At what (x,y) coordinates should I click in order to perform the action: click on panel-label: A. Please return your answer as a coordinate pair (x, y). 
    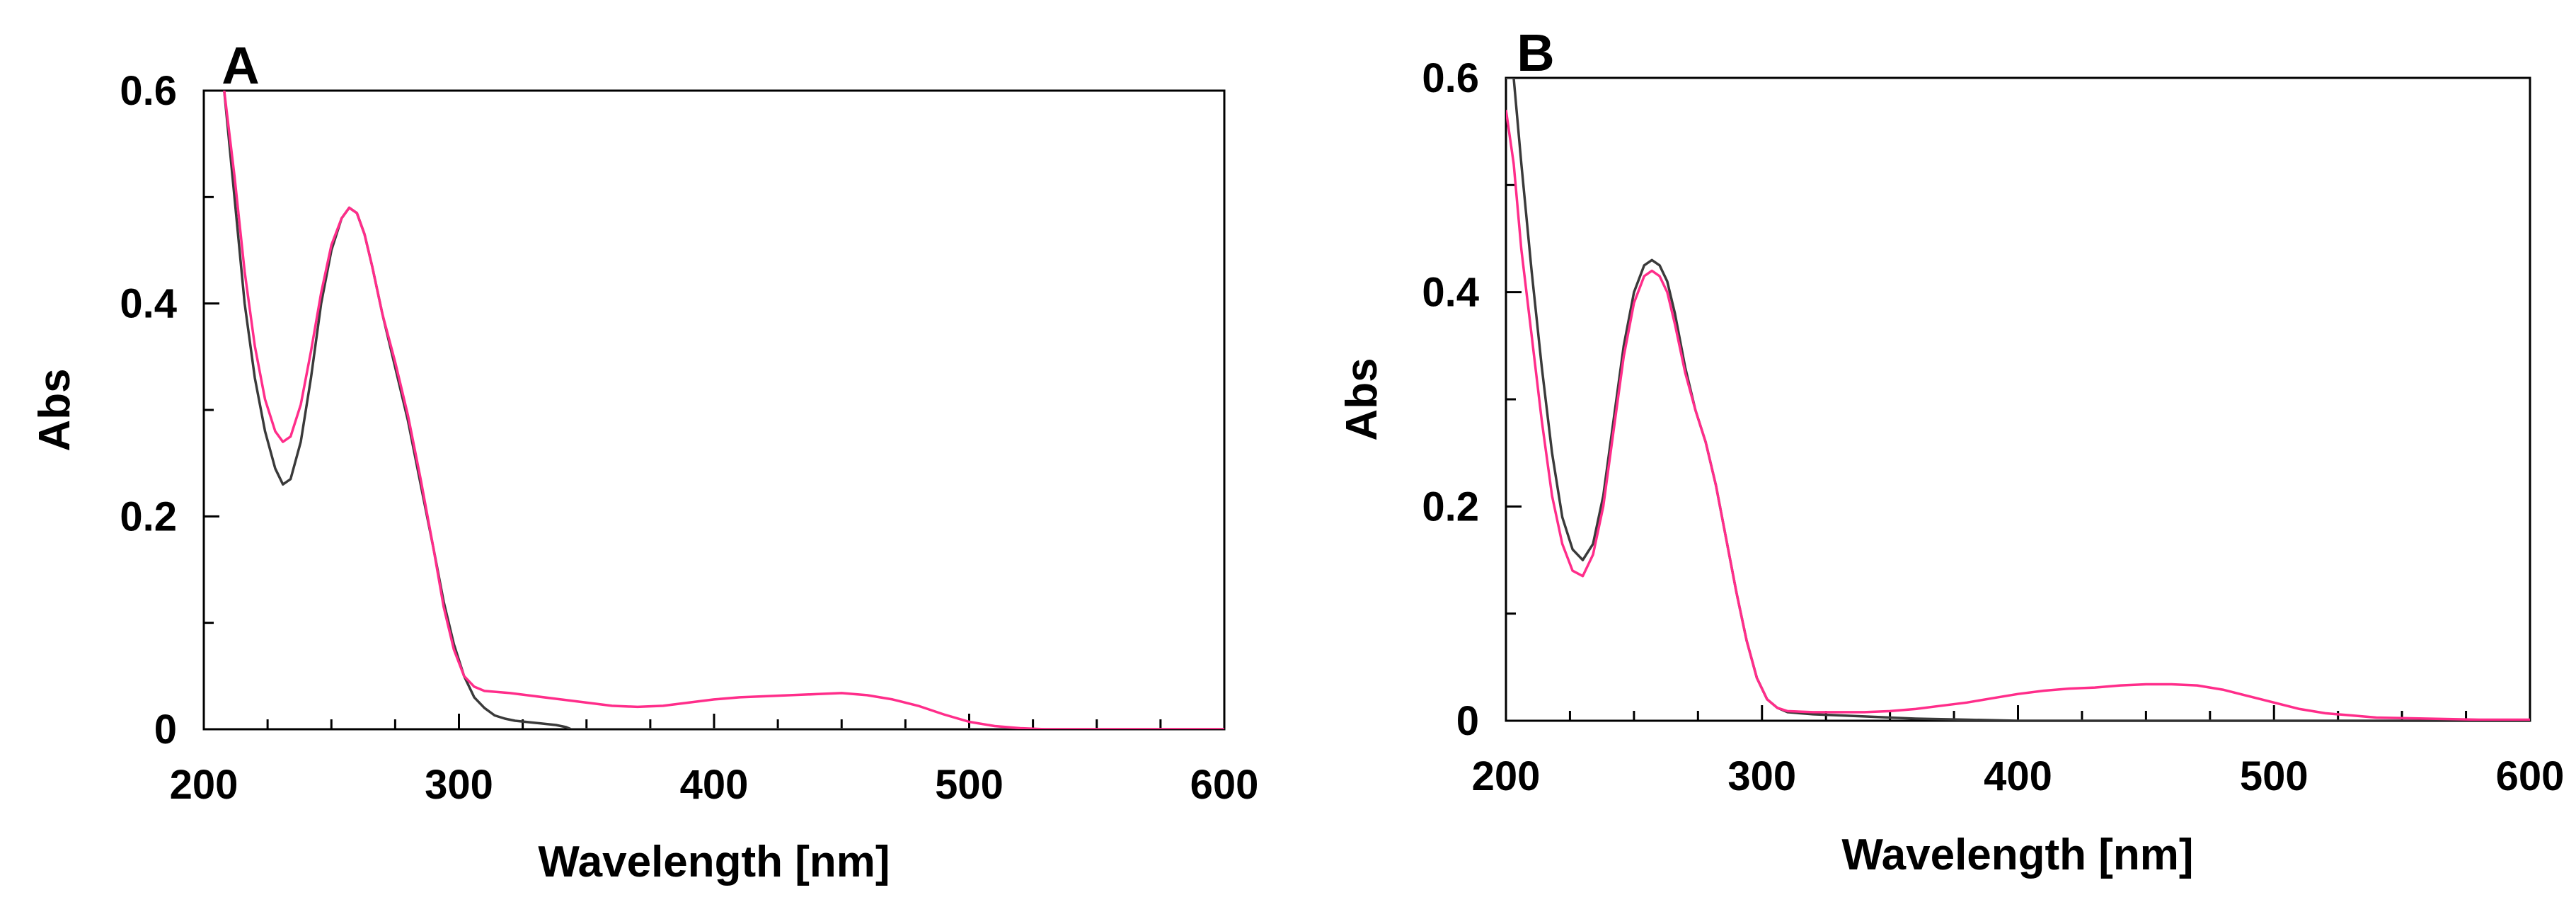
    Looking at the image, I should click on (240, 65).